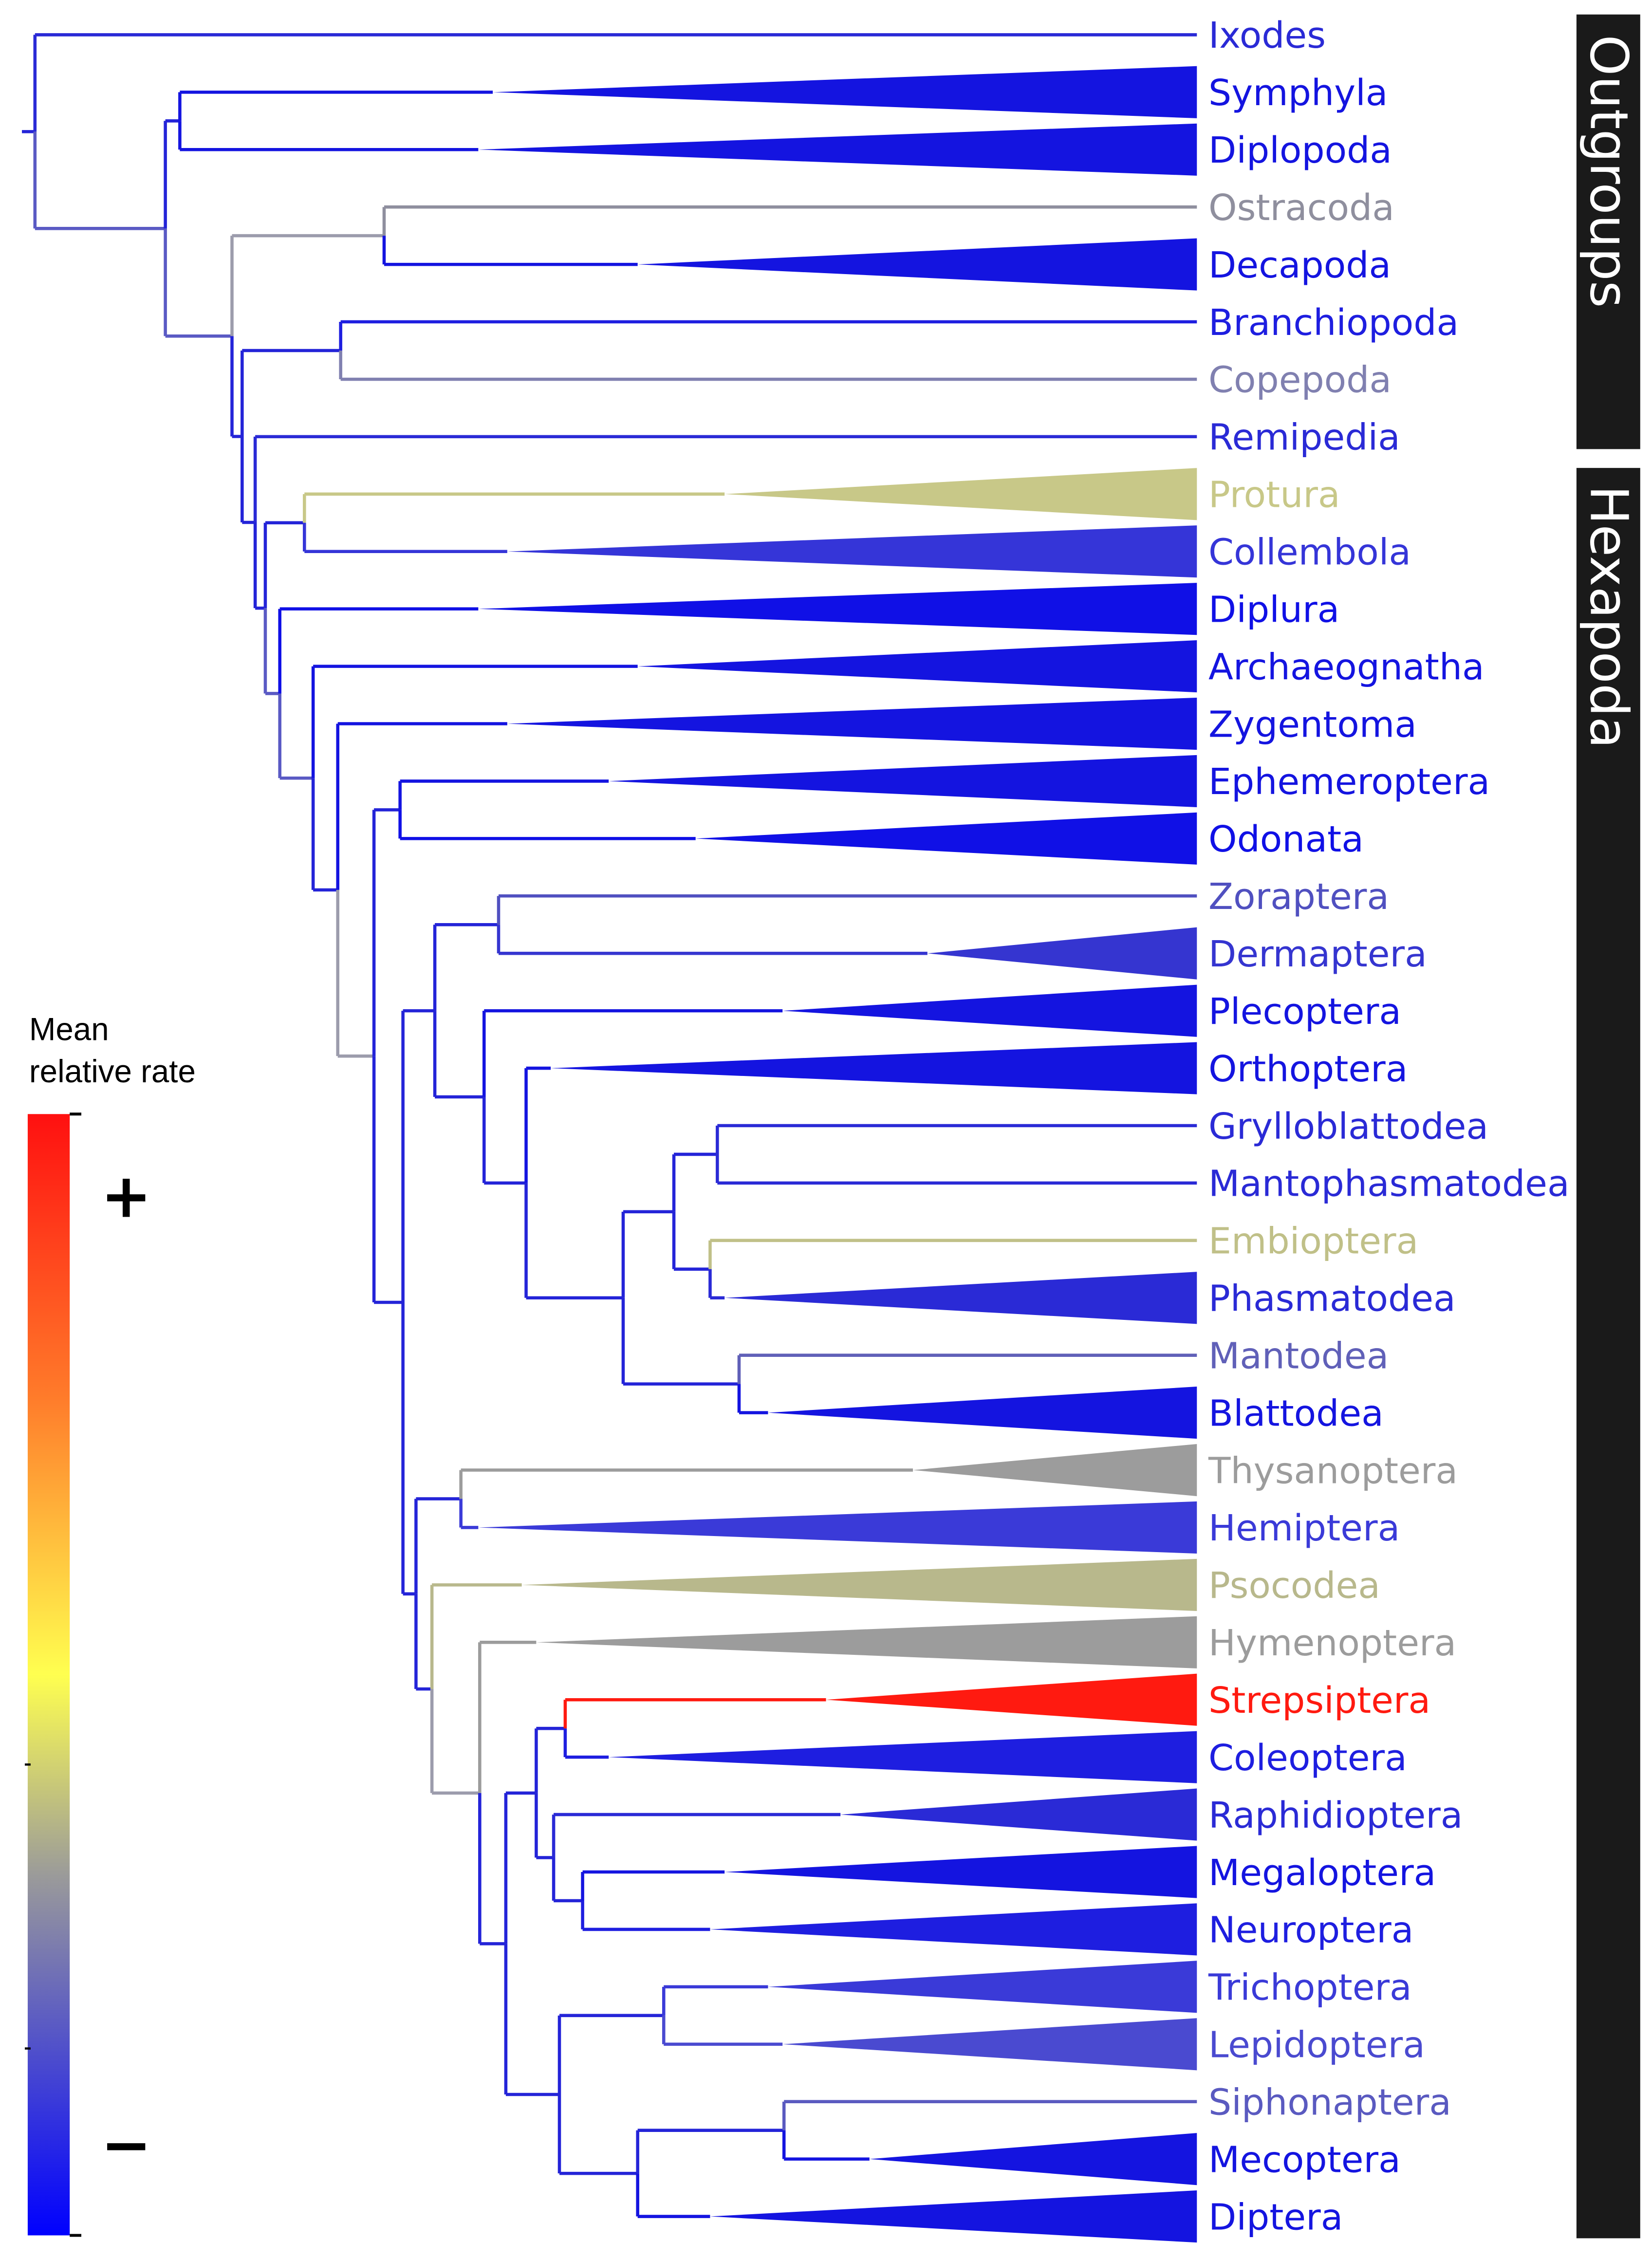 The width and height of the screenshot is (1652, 2260). Describe the element at coordinates (1332, 1643) in the screenshot. I see `taxon-label-hymenoptera: Hymenoptera` at that location.